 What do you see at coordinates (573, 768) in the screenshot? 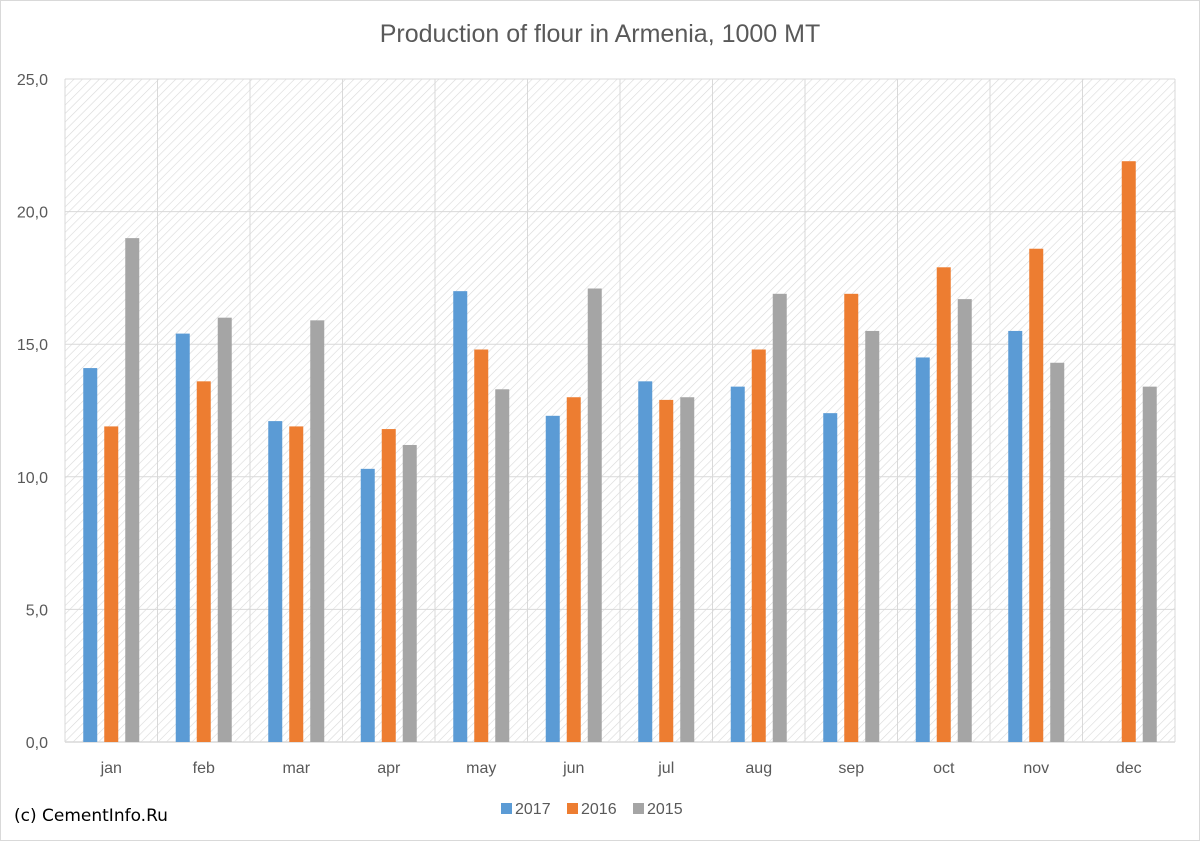
I see `x-tick-label: jun` at bounding box center [573, 768].